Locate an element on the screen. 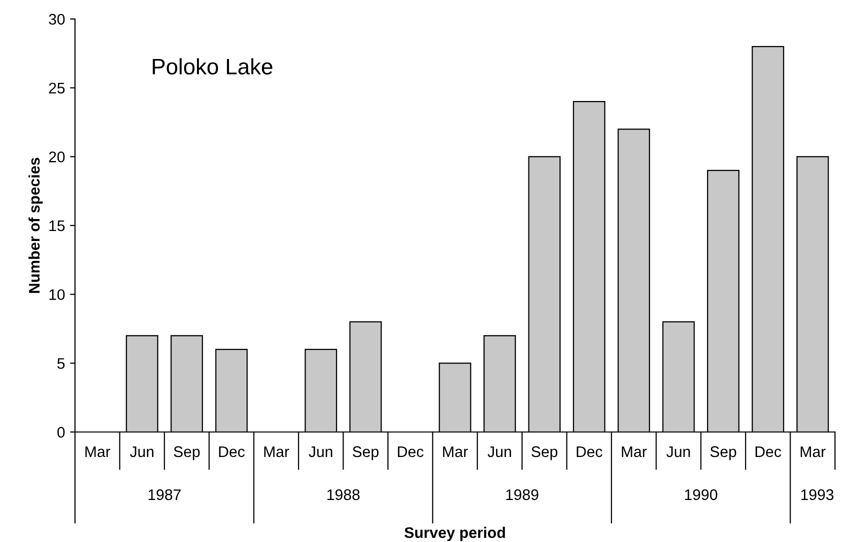  y-tick-label: 5 is located at coordinates (61, 363).